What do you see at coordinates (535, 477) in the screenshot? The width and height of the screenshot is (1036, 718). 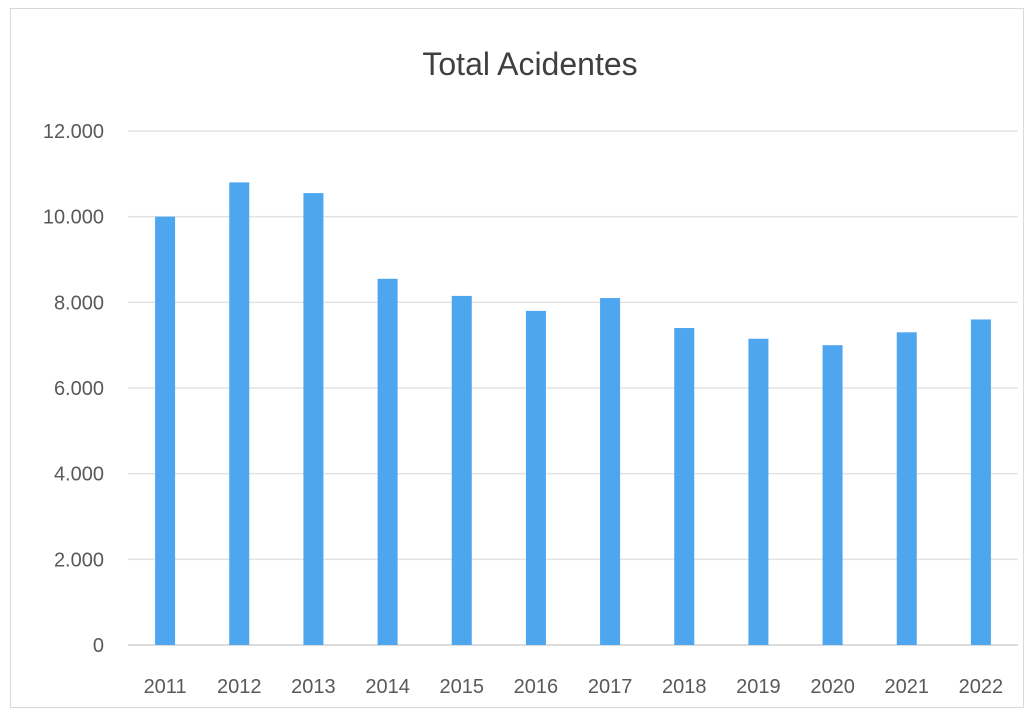 I see `bar-2016` at bounding box center [535, 477].